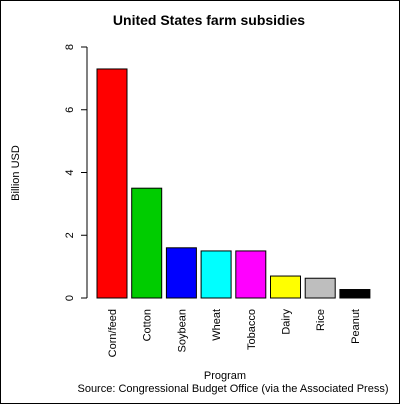  I want to click on y-axis-label: Billion USD, so click(16, 173).